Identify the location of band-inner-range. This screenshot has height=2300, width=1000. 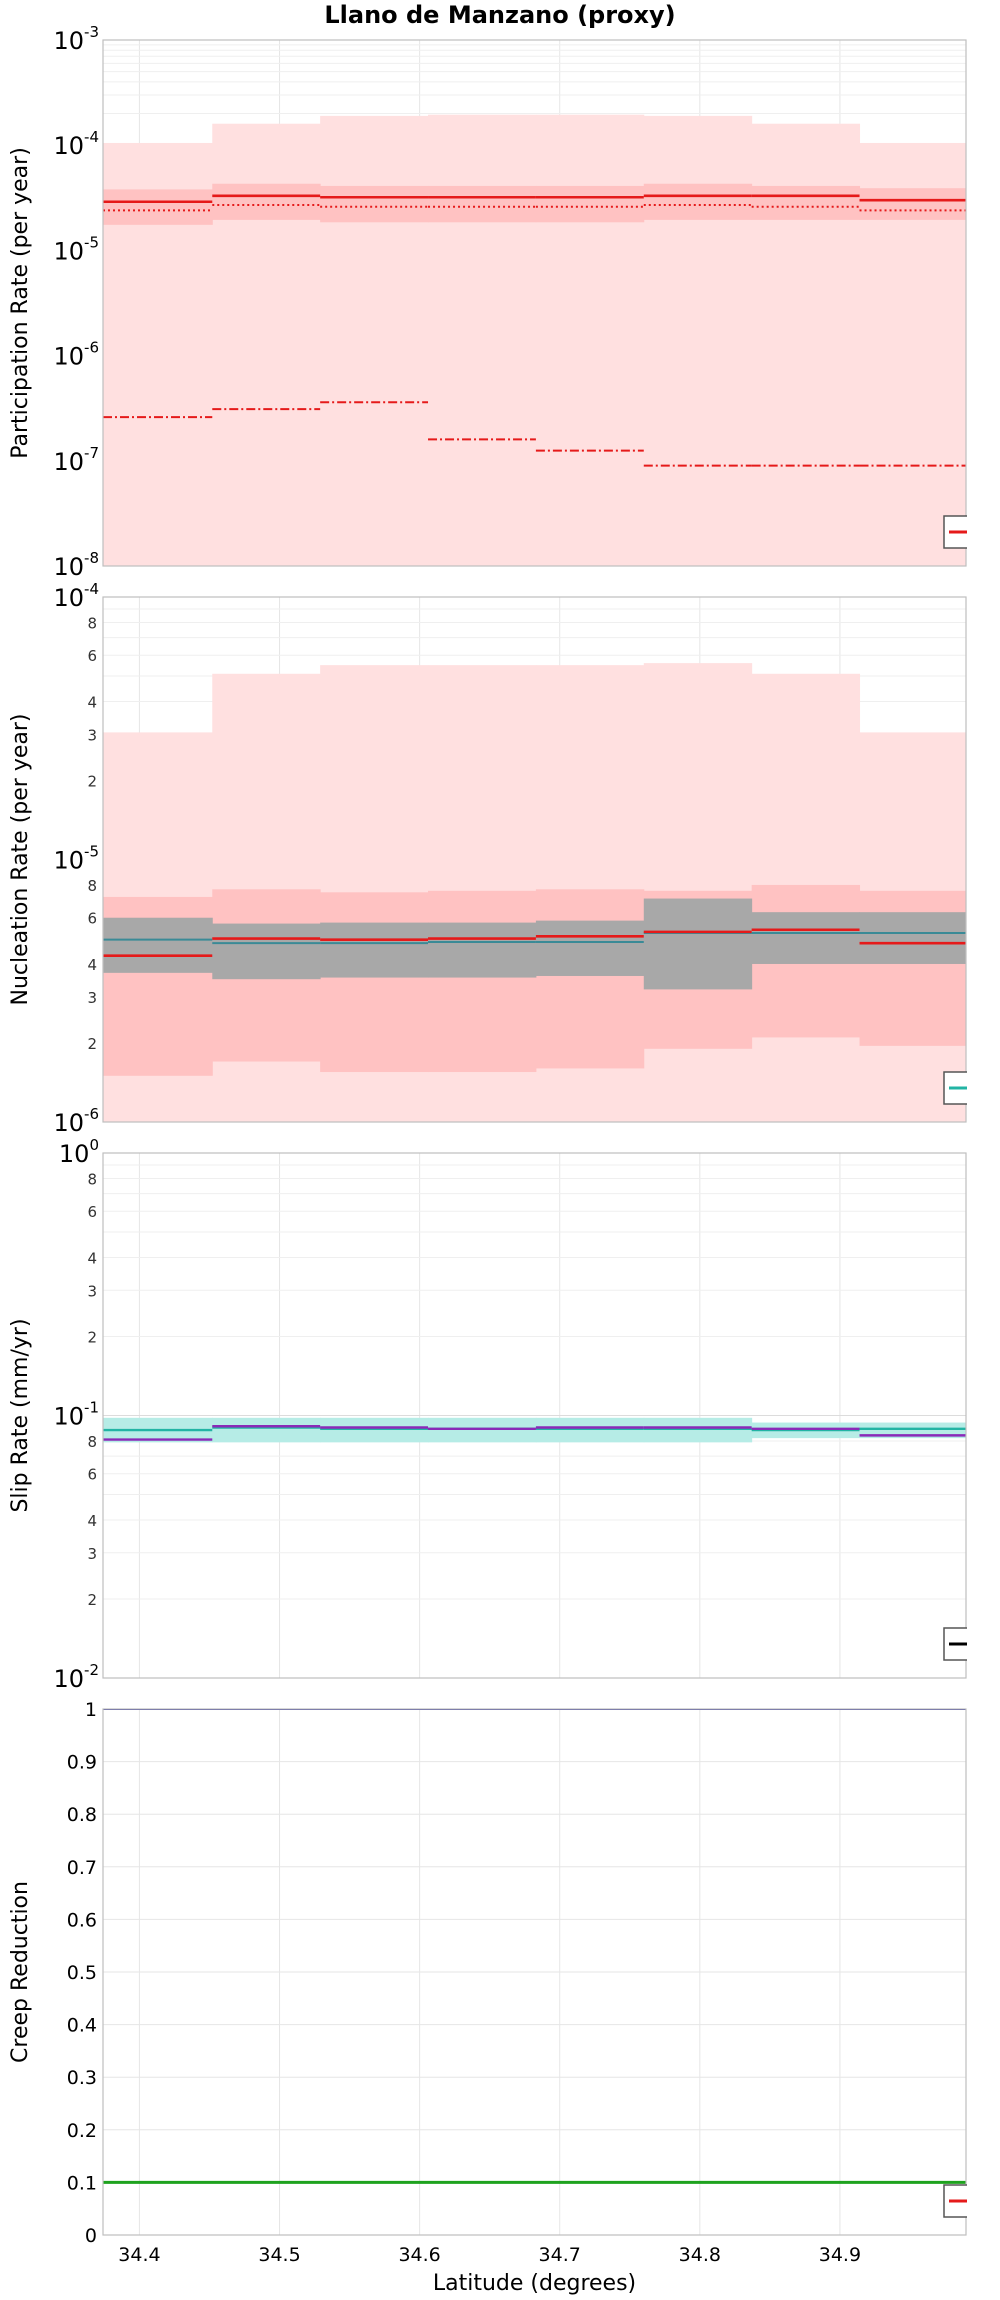
(534, 204).